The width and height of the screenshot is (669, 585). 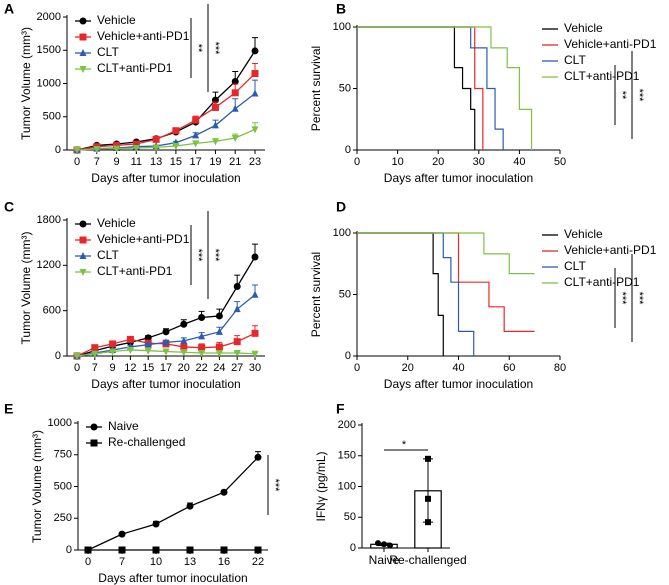 What do you see at coordinates (575, 60) in the screenshot?
I see `legend-label: CLT` at bounding box center [575, 60].